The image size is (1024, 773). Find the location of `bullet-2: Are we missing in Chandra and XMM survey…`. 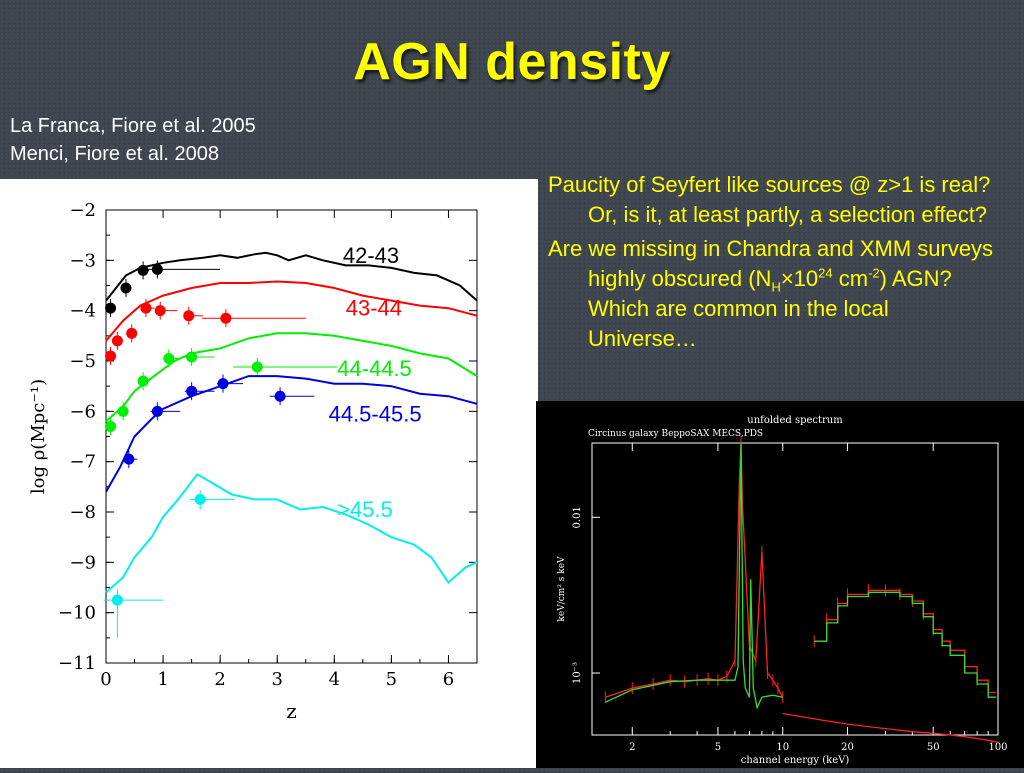

bullet-2: Are we missing in Chandra and XMM survey… is located at coordinates (773, 294).